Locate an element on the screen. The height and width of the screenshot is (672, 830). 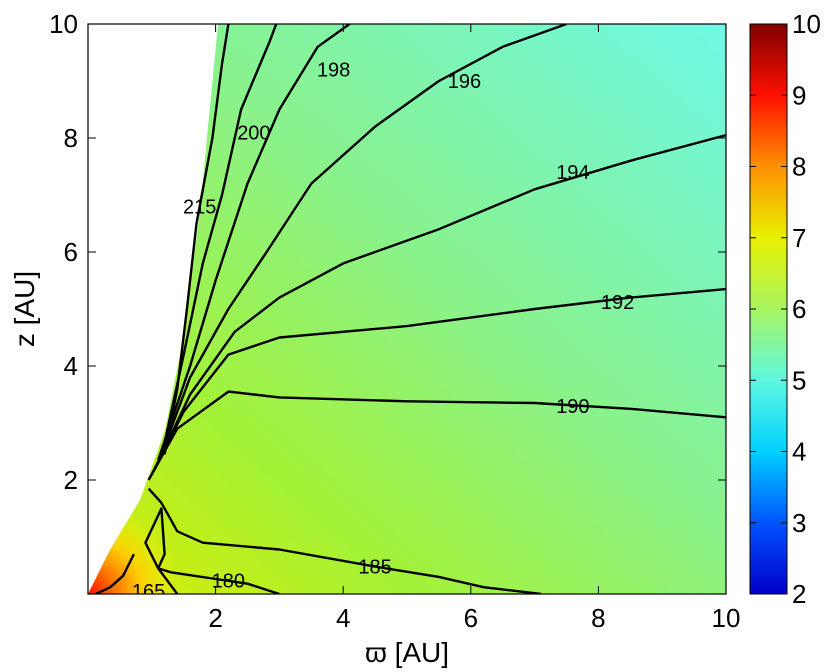
colorbar-tick-label-4: 4 is located at coordinates (799, 452).